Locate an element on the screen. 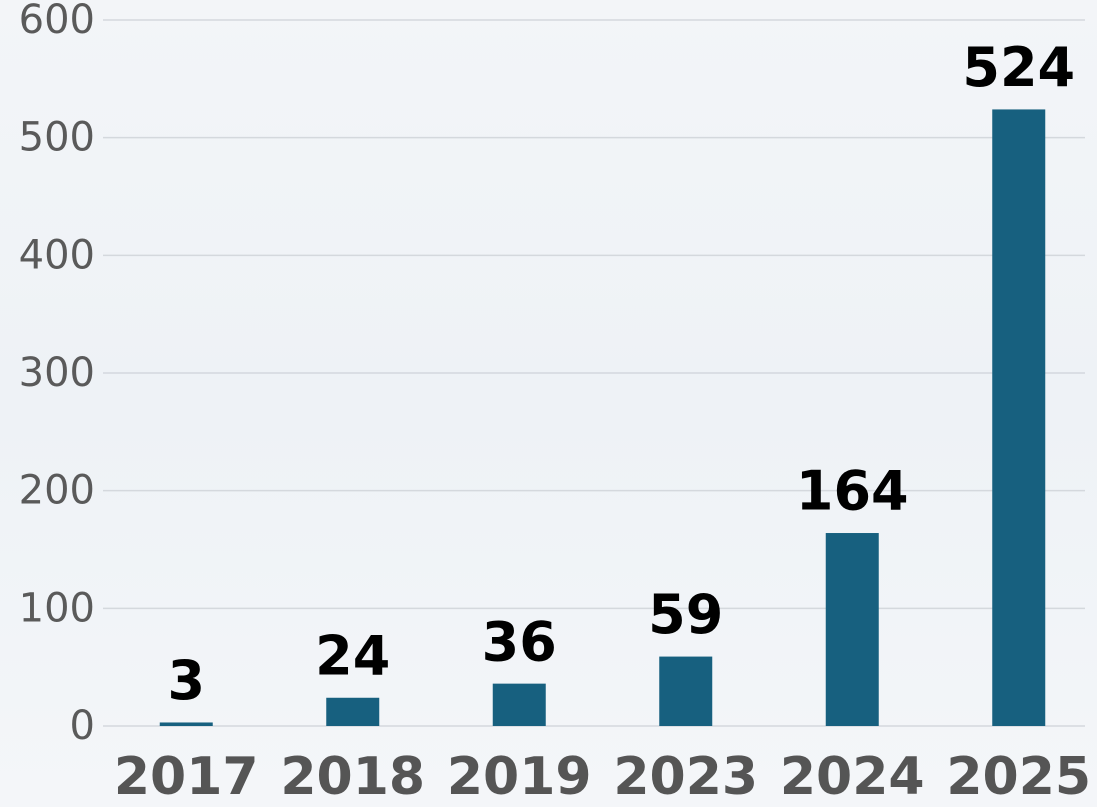  x-tick-label: 2019 is located at coordinates (519, 777).